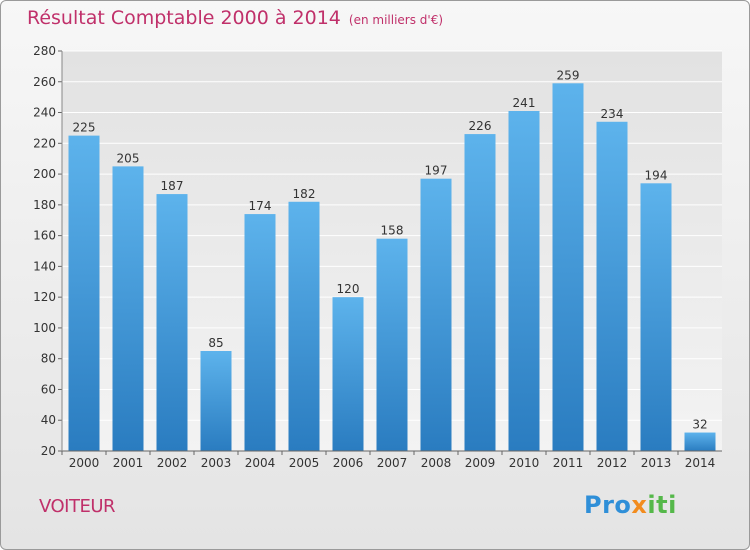  What do you see at coordinates (84, 463) in the screenshot?
I see `x-tick-label-2000: 2000` at bounding box center [84, 463].